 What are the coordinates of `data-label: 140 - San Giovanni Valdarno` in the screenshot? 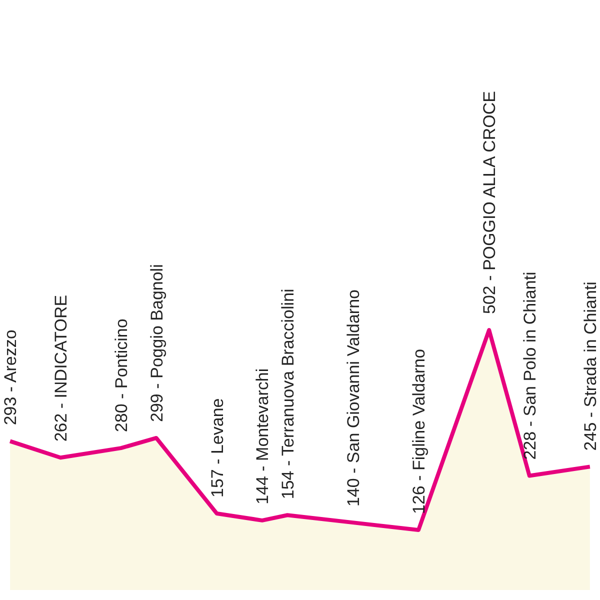 It's located at (353, 398).